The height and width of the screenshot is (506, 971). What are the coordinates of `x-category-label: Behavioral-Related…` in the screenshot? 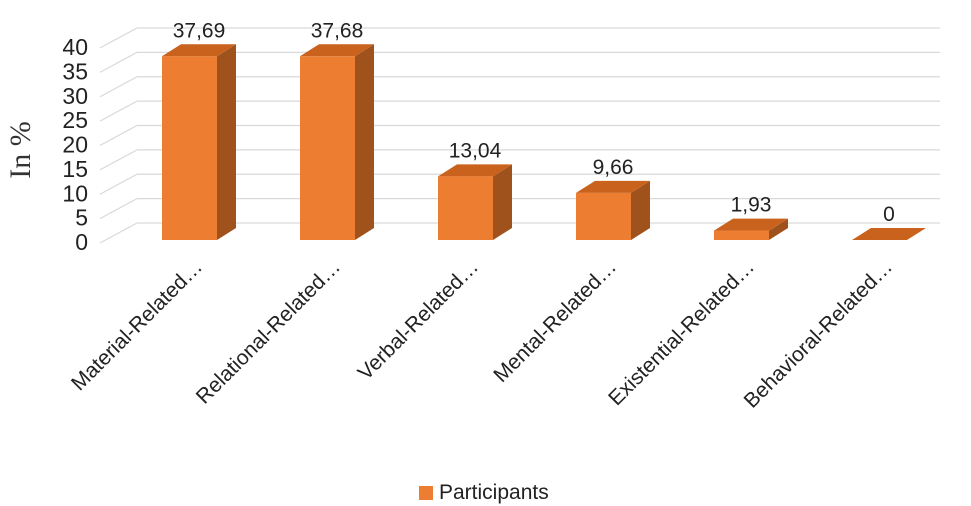 It's located at (818, 333).